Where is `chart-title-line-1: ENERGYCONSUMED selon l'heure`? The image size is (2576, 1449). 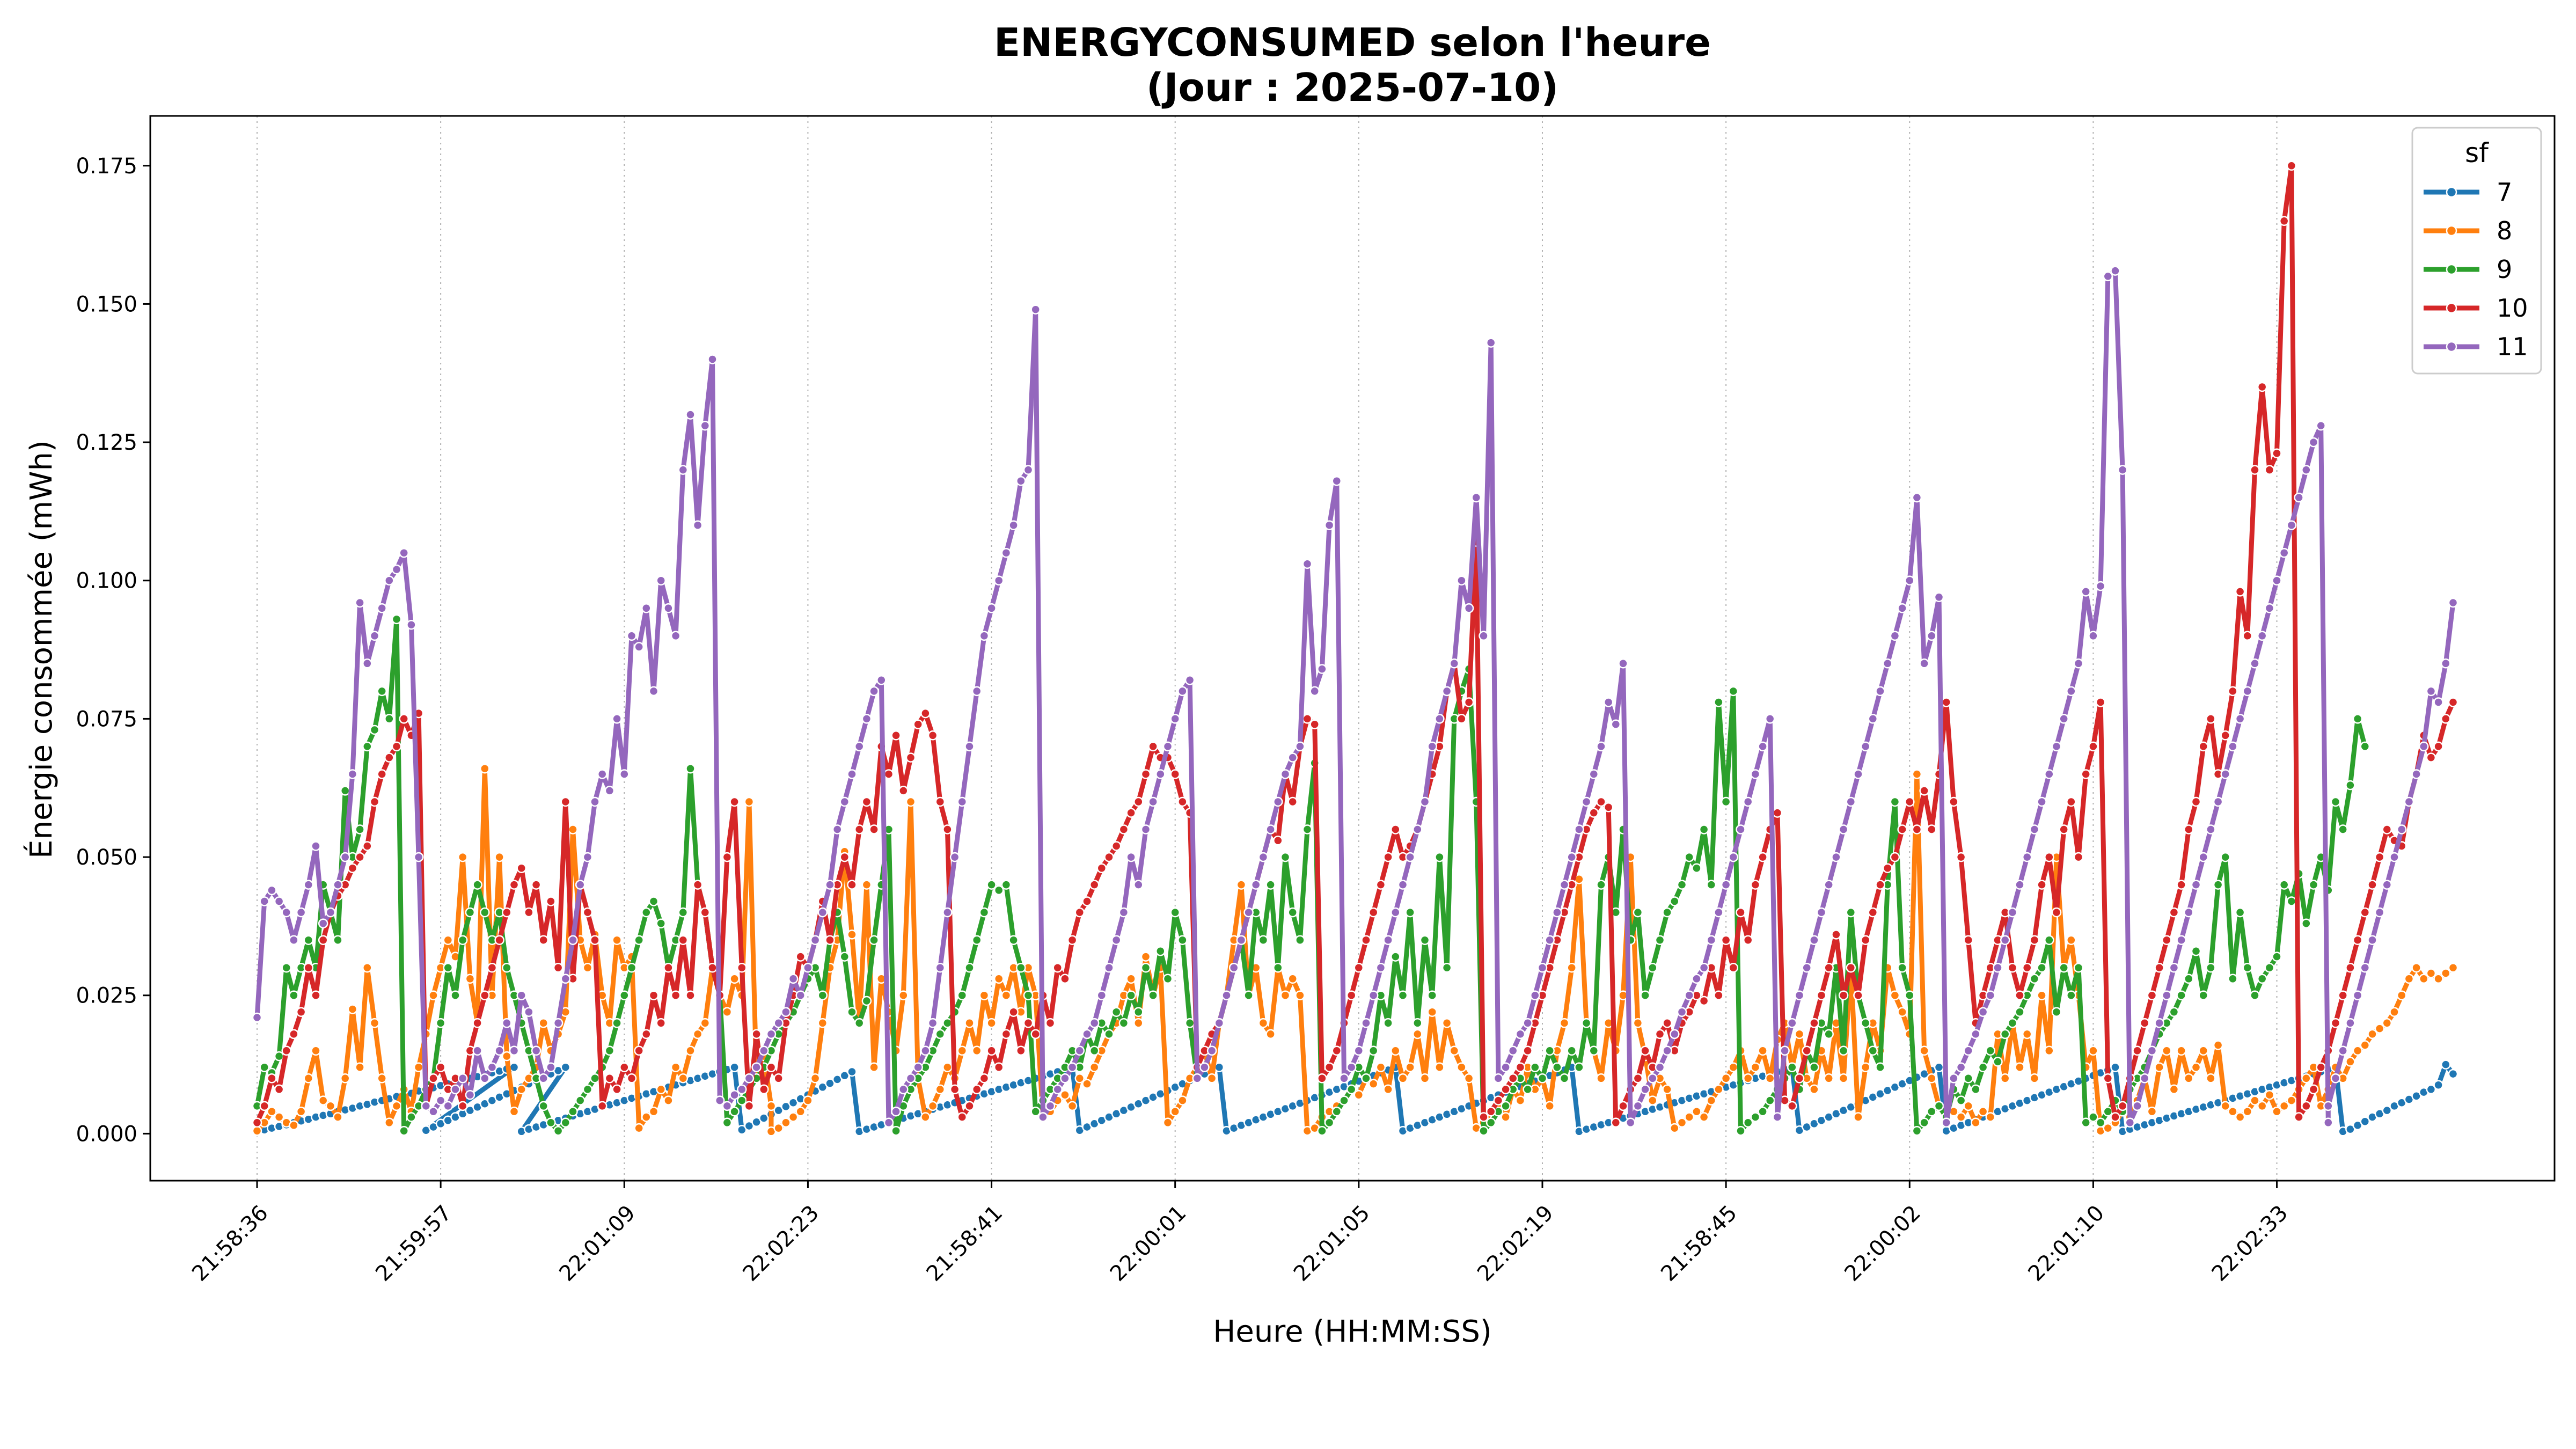 chart-title-line-1: ENERGYCONSUMED selon l'heure is located at coordinates (1352, 42).